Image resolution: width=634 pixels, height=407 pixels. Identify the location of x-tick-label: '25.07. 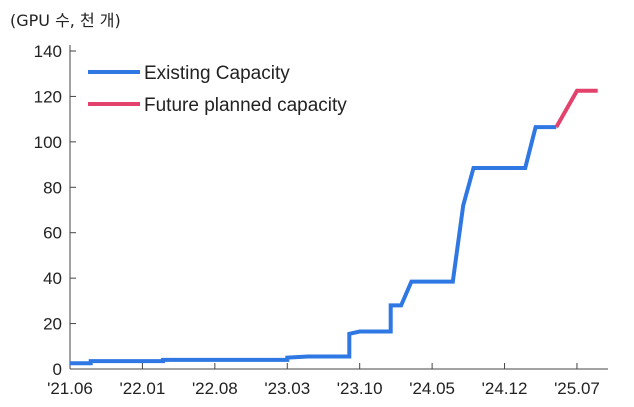
(577, 388).